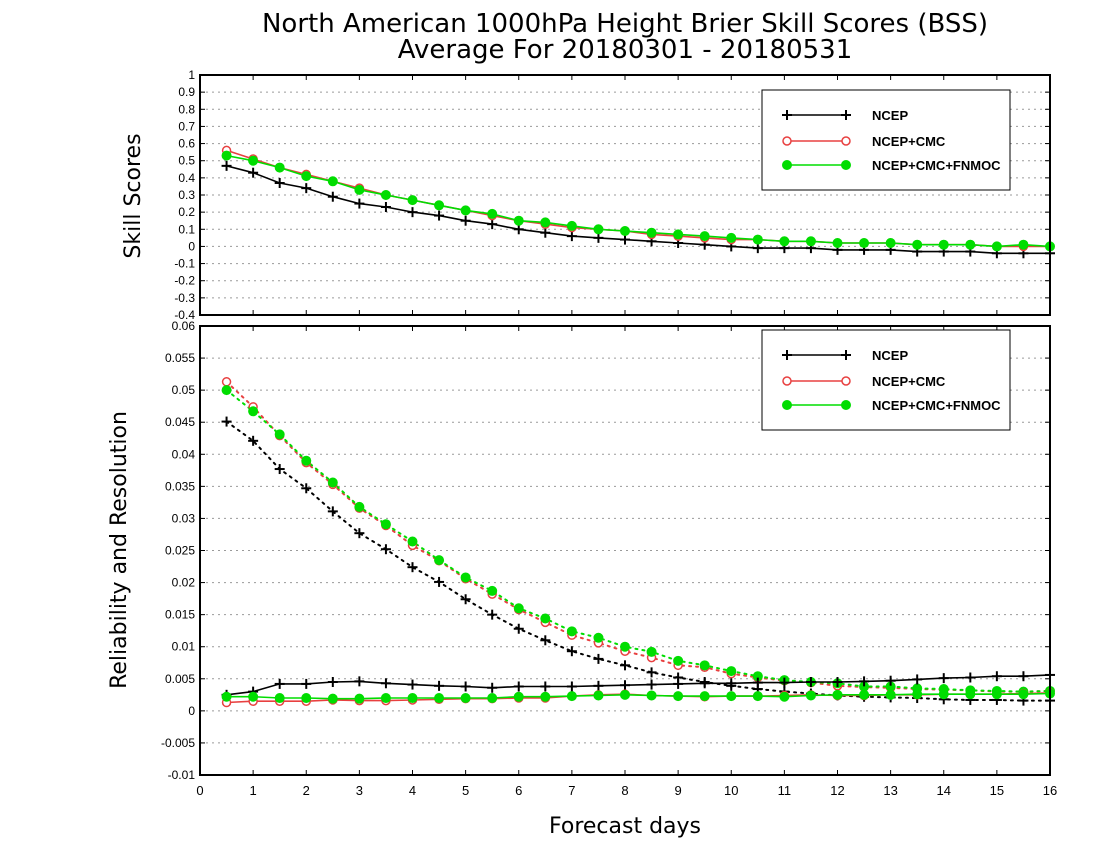 Image resolution: width=1100 pixels, height=850 pixels. I want to click on chart-subtitle: Average For 20180301 - 20180531, so click(625, 50).